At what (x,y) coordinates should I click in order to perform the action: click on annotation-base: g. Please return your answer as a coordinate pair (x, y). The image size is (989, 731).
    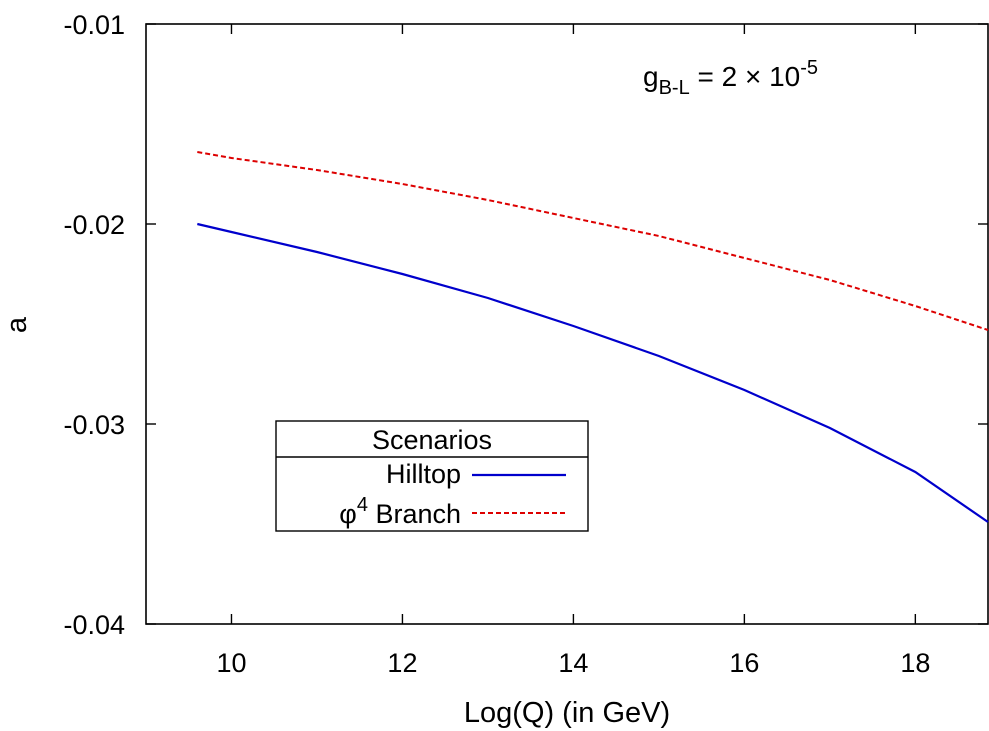
    Looking at the image, I should click on (651, 76).